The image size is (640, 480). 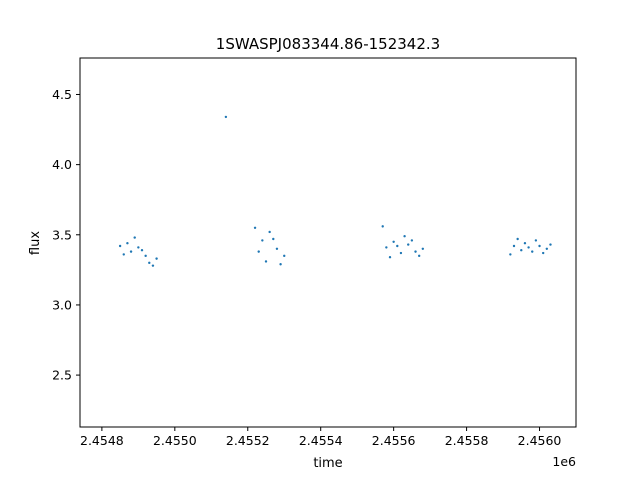 I want to click on y-tick-label: 3.5, so click(x=62, y=234).